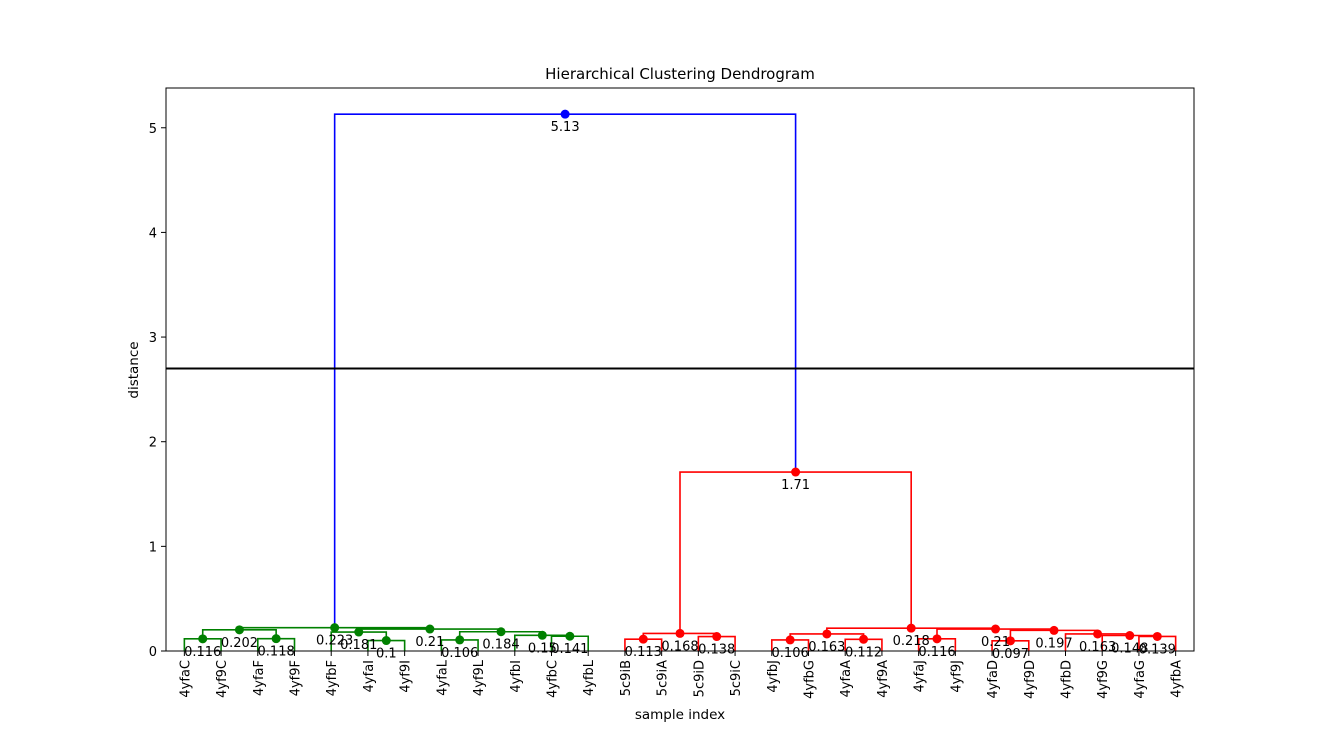 The height and width of the screenshot is (732, 1327). Describe the element at coordinates (479, 677) in the screenshot. I see `leaf-label: 4yf9L` at that location.